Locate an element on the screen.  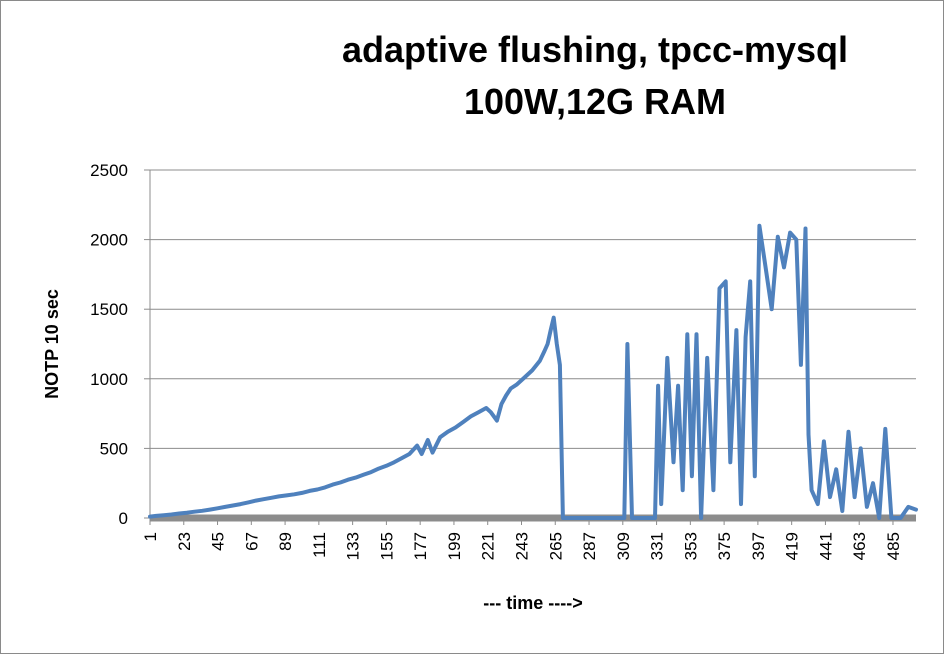
chart-title-line-2: 100W,12G RAM is located at coordinates (595, 101).